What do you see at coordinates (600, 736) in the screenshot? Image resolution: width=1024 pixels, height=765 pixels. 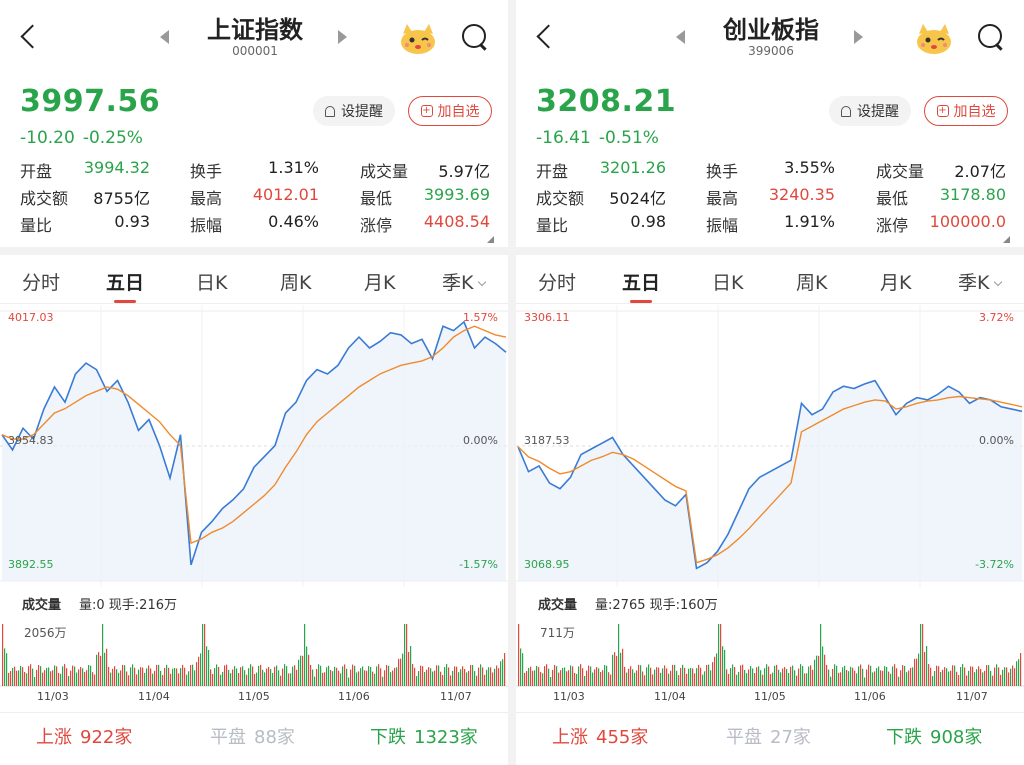 I see `advancers: 上涨 455家` at bounding box center [600, 736].